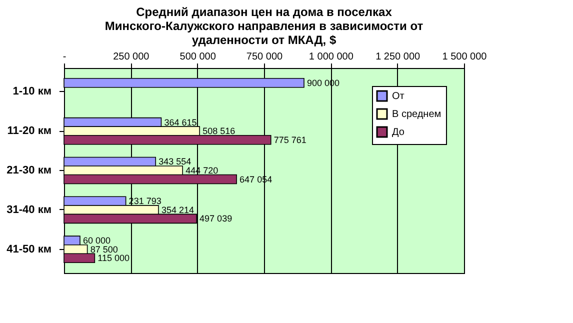  Describe the element at coordinates (180, 122) in the screenshot. I see `data-label: 364 615` at that location.